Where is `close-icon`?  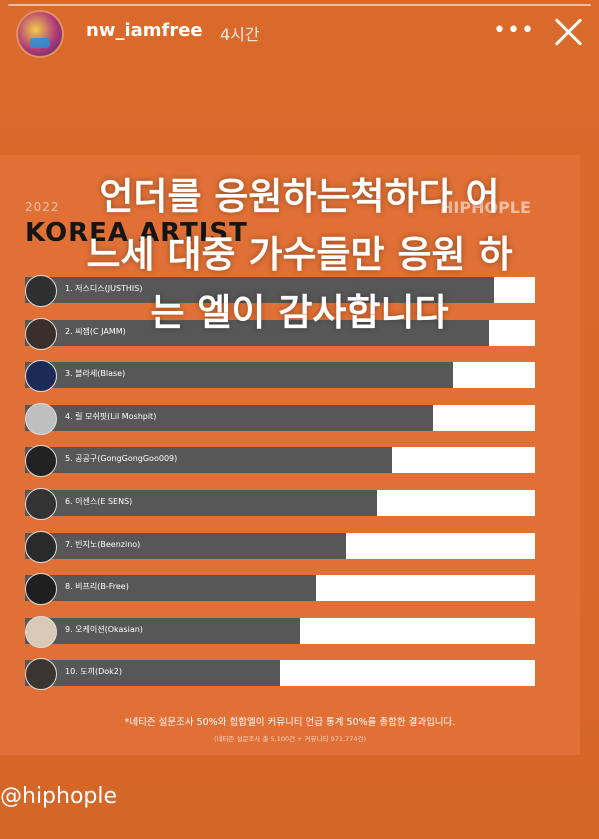 close-icon is located at coordinates (568, 32).